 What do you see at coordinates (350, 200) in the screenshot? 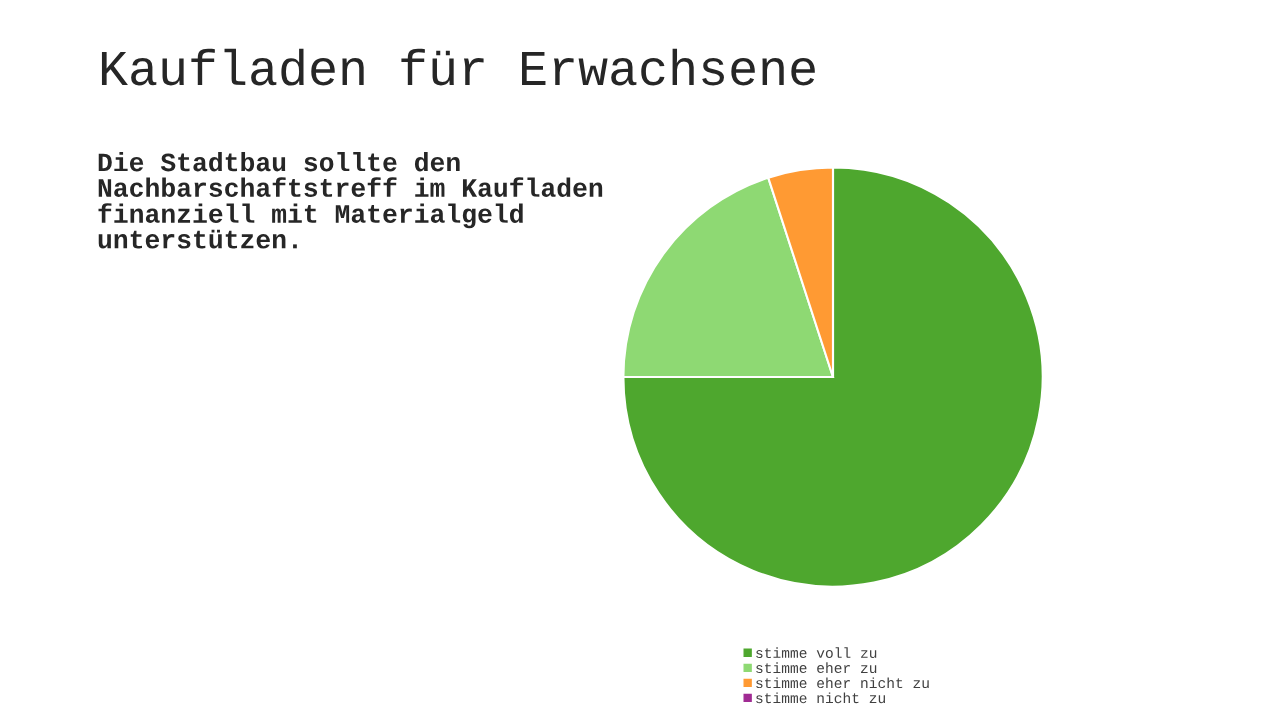
I see `text: Die Stadtbau sollte den Nachbarschaftstreff im Kaufladen finanziell mit Materialgeld unterstützen.` at bounding box center [350, 200].